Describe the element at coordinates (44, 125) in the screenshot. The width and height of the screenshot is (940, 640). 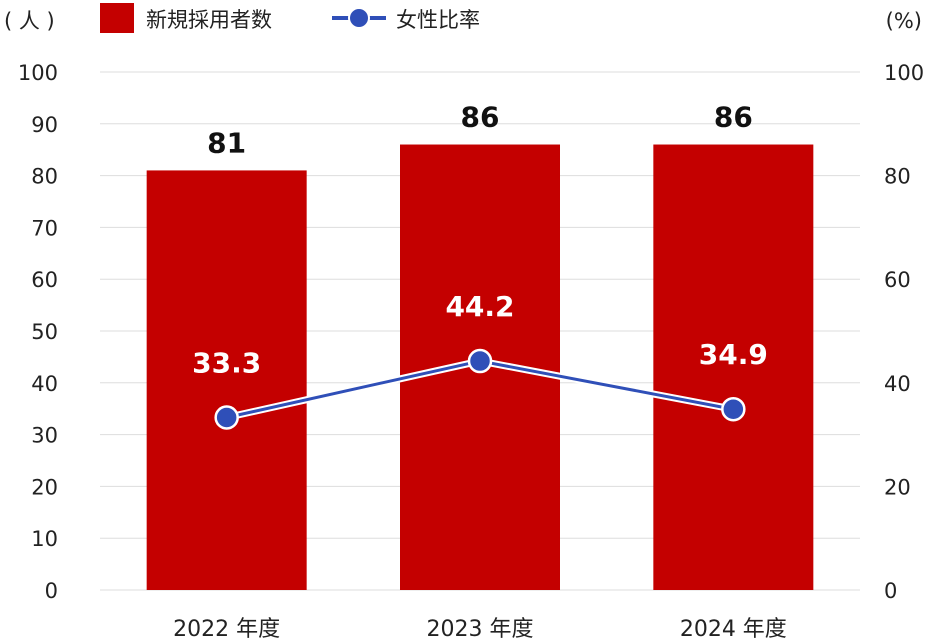
I see `left-tick-label: 90` at that location.